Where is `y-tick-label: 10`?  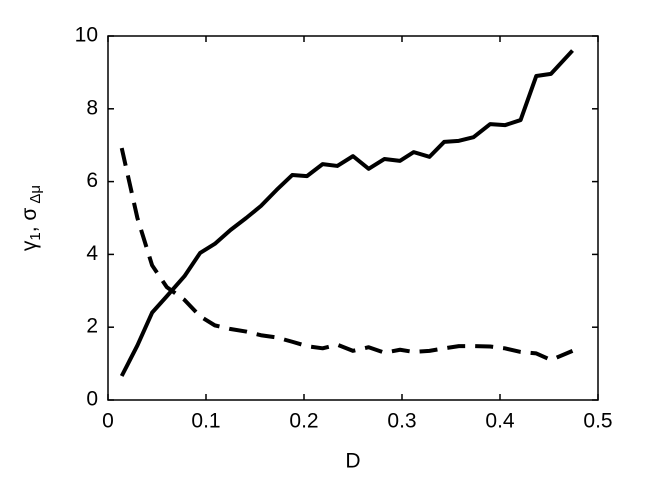 y-tick-label: 10 is located at coordinates (86, 35).